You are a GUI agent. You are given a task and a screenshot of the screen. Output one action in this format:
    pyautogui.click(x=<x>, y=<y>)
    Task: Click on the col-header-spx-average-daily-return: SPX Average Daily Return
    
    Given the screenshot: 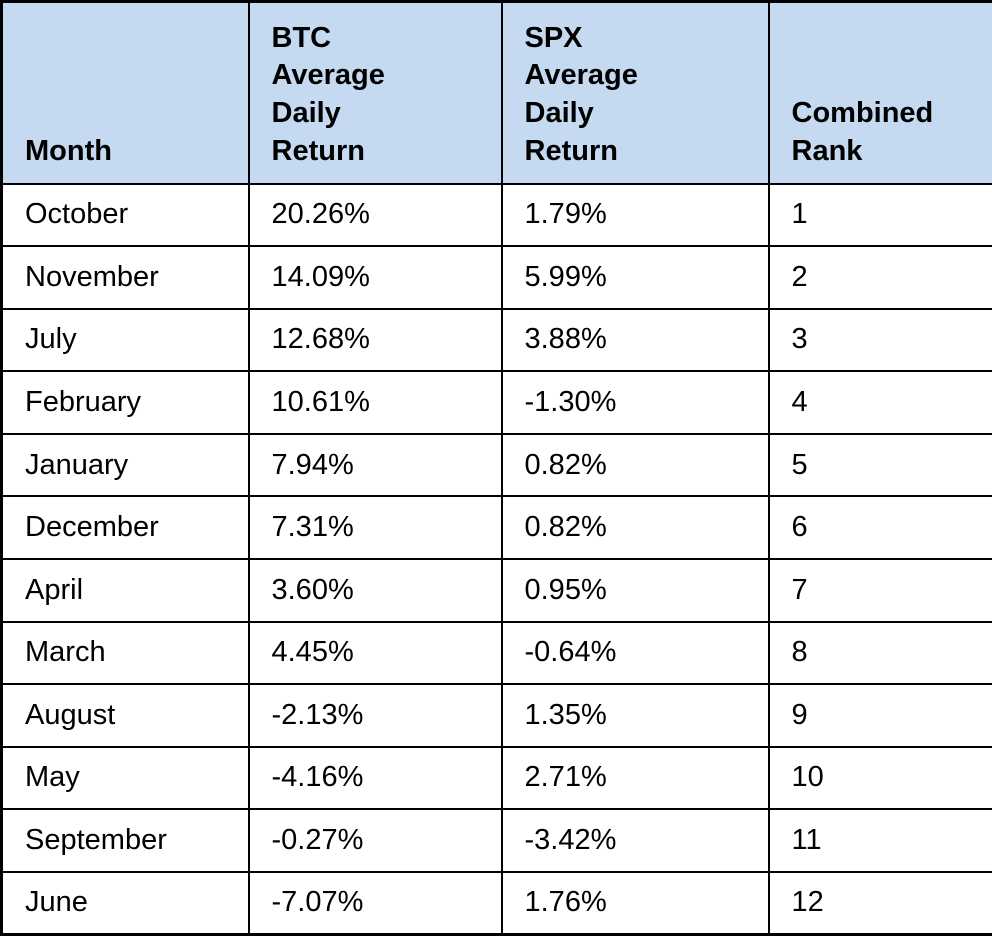 What is the action you would take?
    pyautogui.click(x=635, y=92)
    